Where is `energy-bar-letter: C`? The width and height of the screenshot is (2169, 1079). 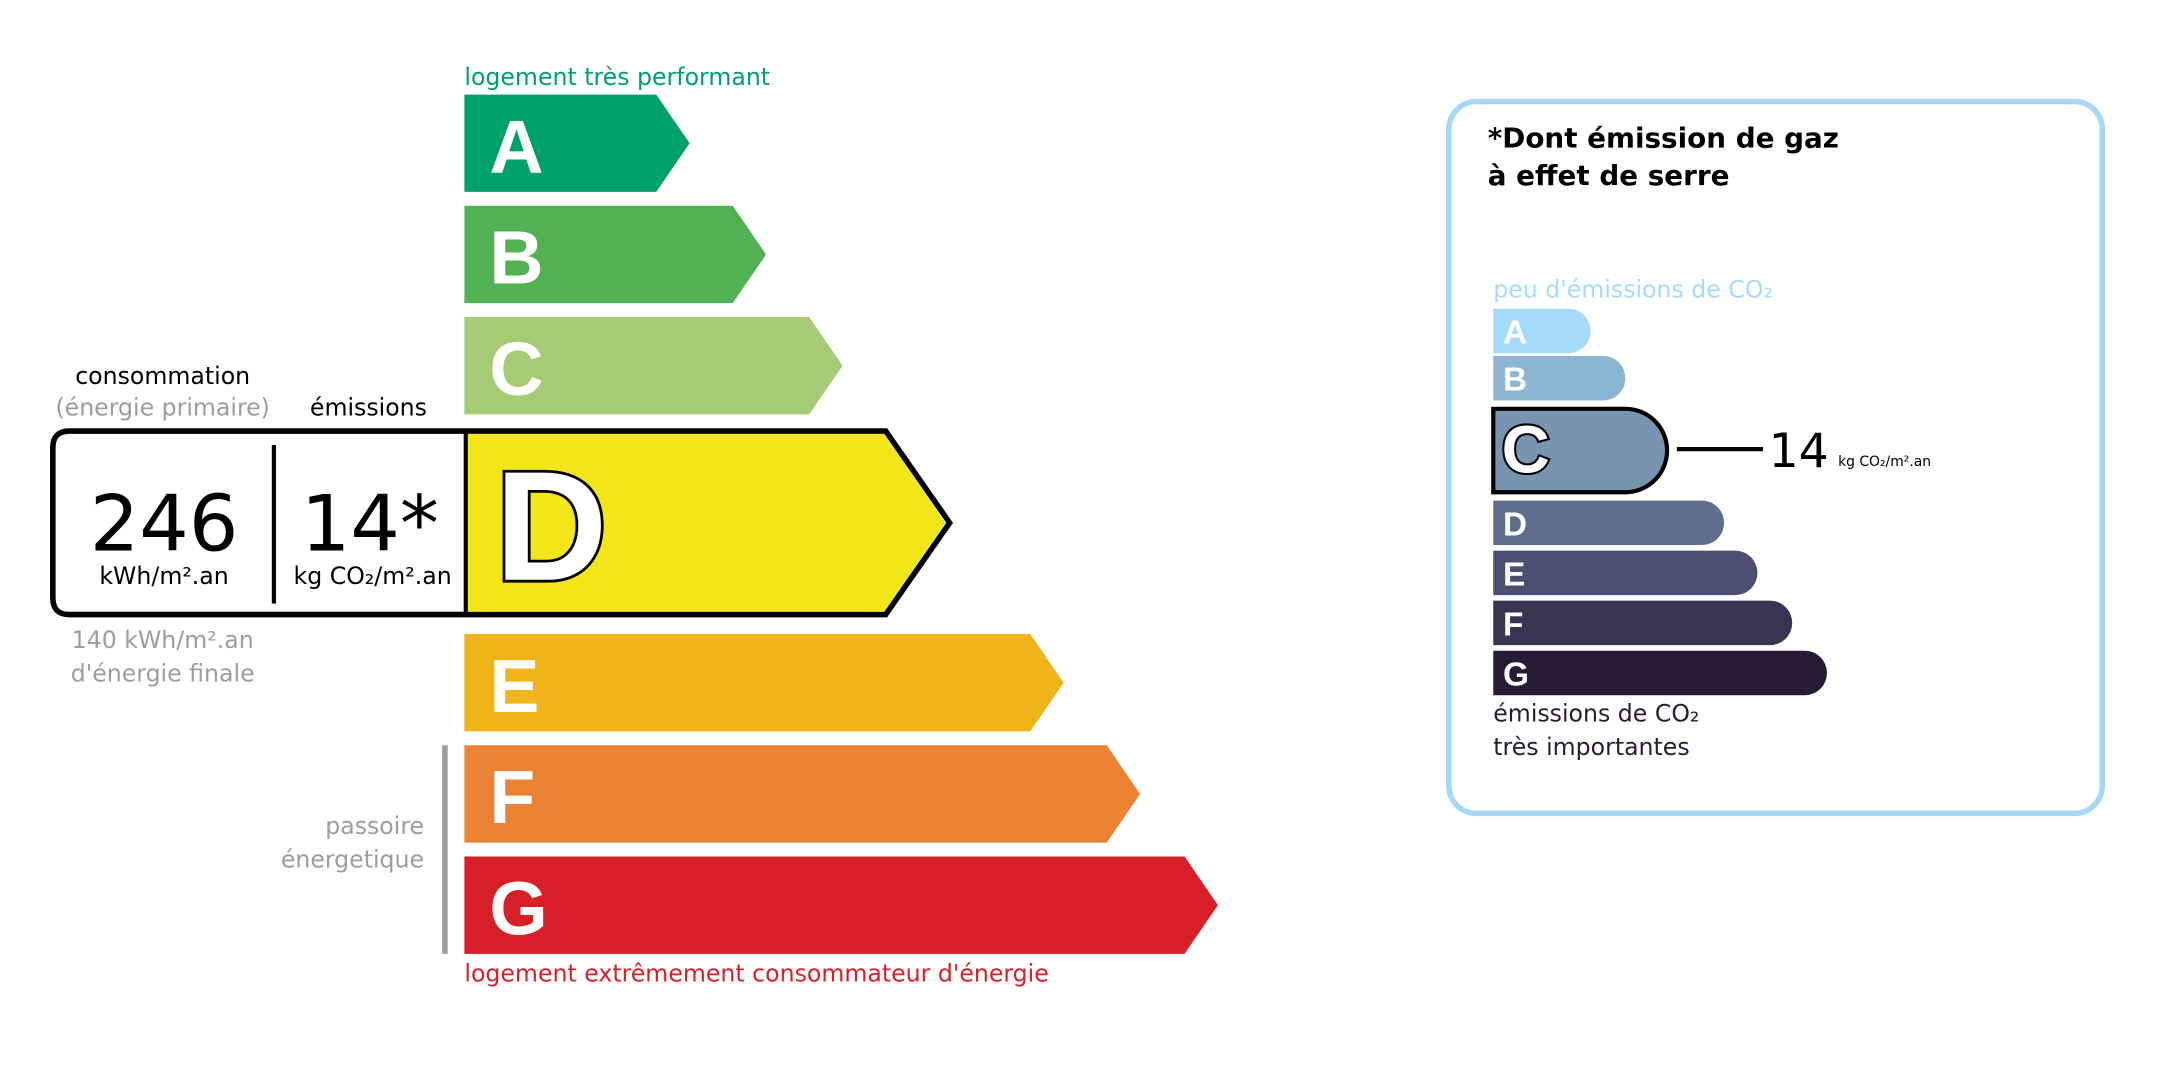 energy-bar-letter: C is located at coordinates (516, 369).